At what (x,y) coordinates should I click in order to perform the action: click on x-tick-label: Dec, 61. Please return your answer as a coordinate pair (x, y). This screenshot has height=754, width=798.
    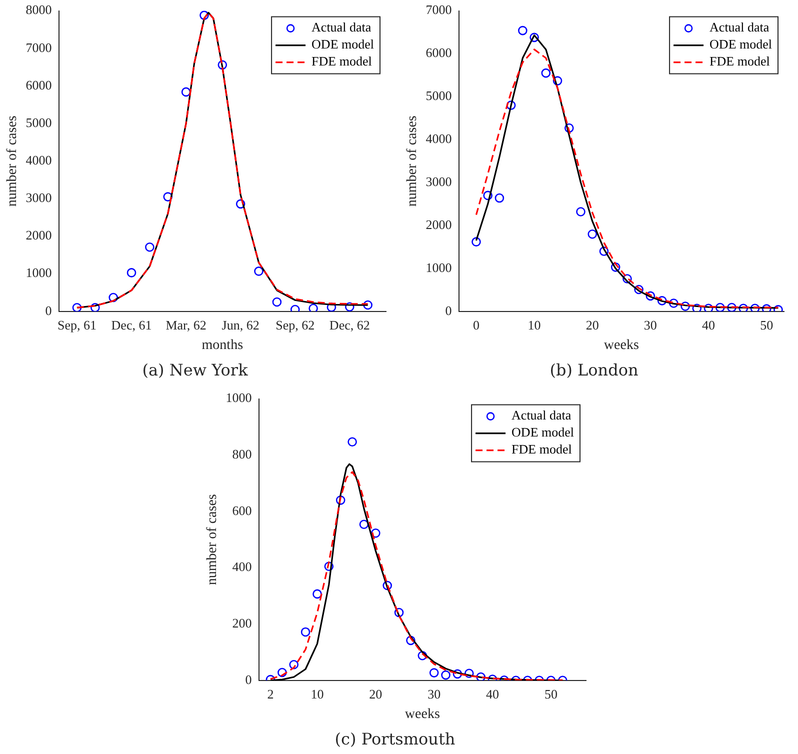
    Looking at the image, I should click on (131, 325).